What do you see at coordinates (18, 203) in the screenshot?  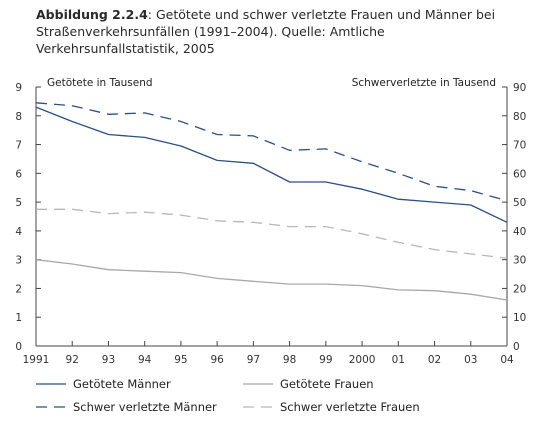 I see `y-left-tick-label: 5` at bounding box center [18, 203].